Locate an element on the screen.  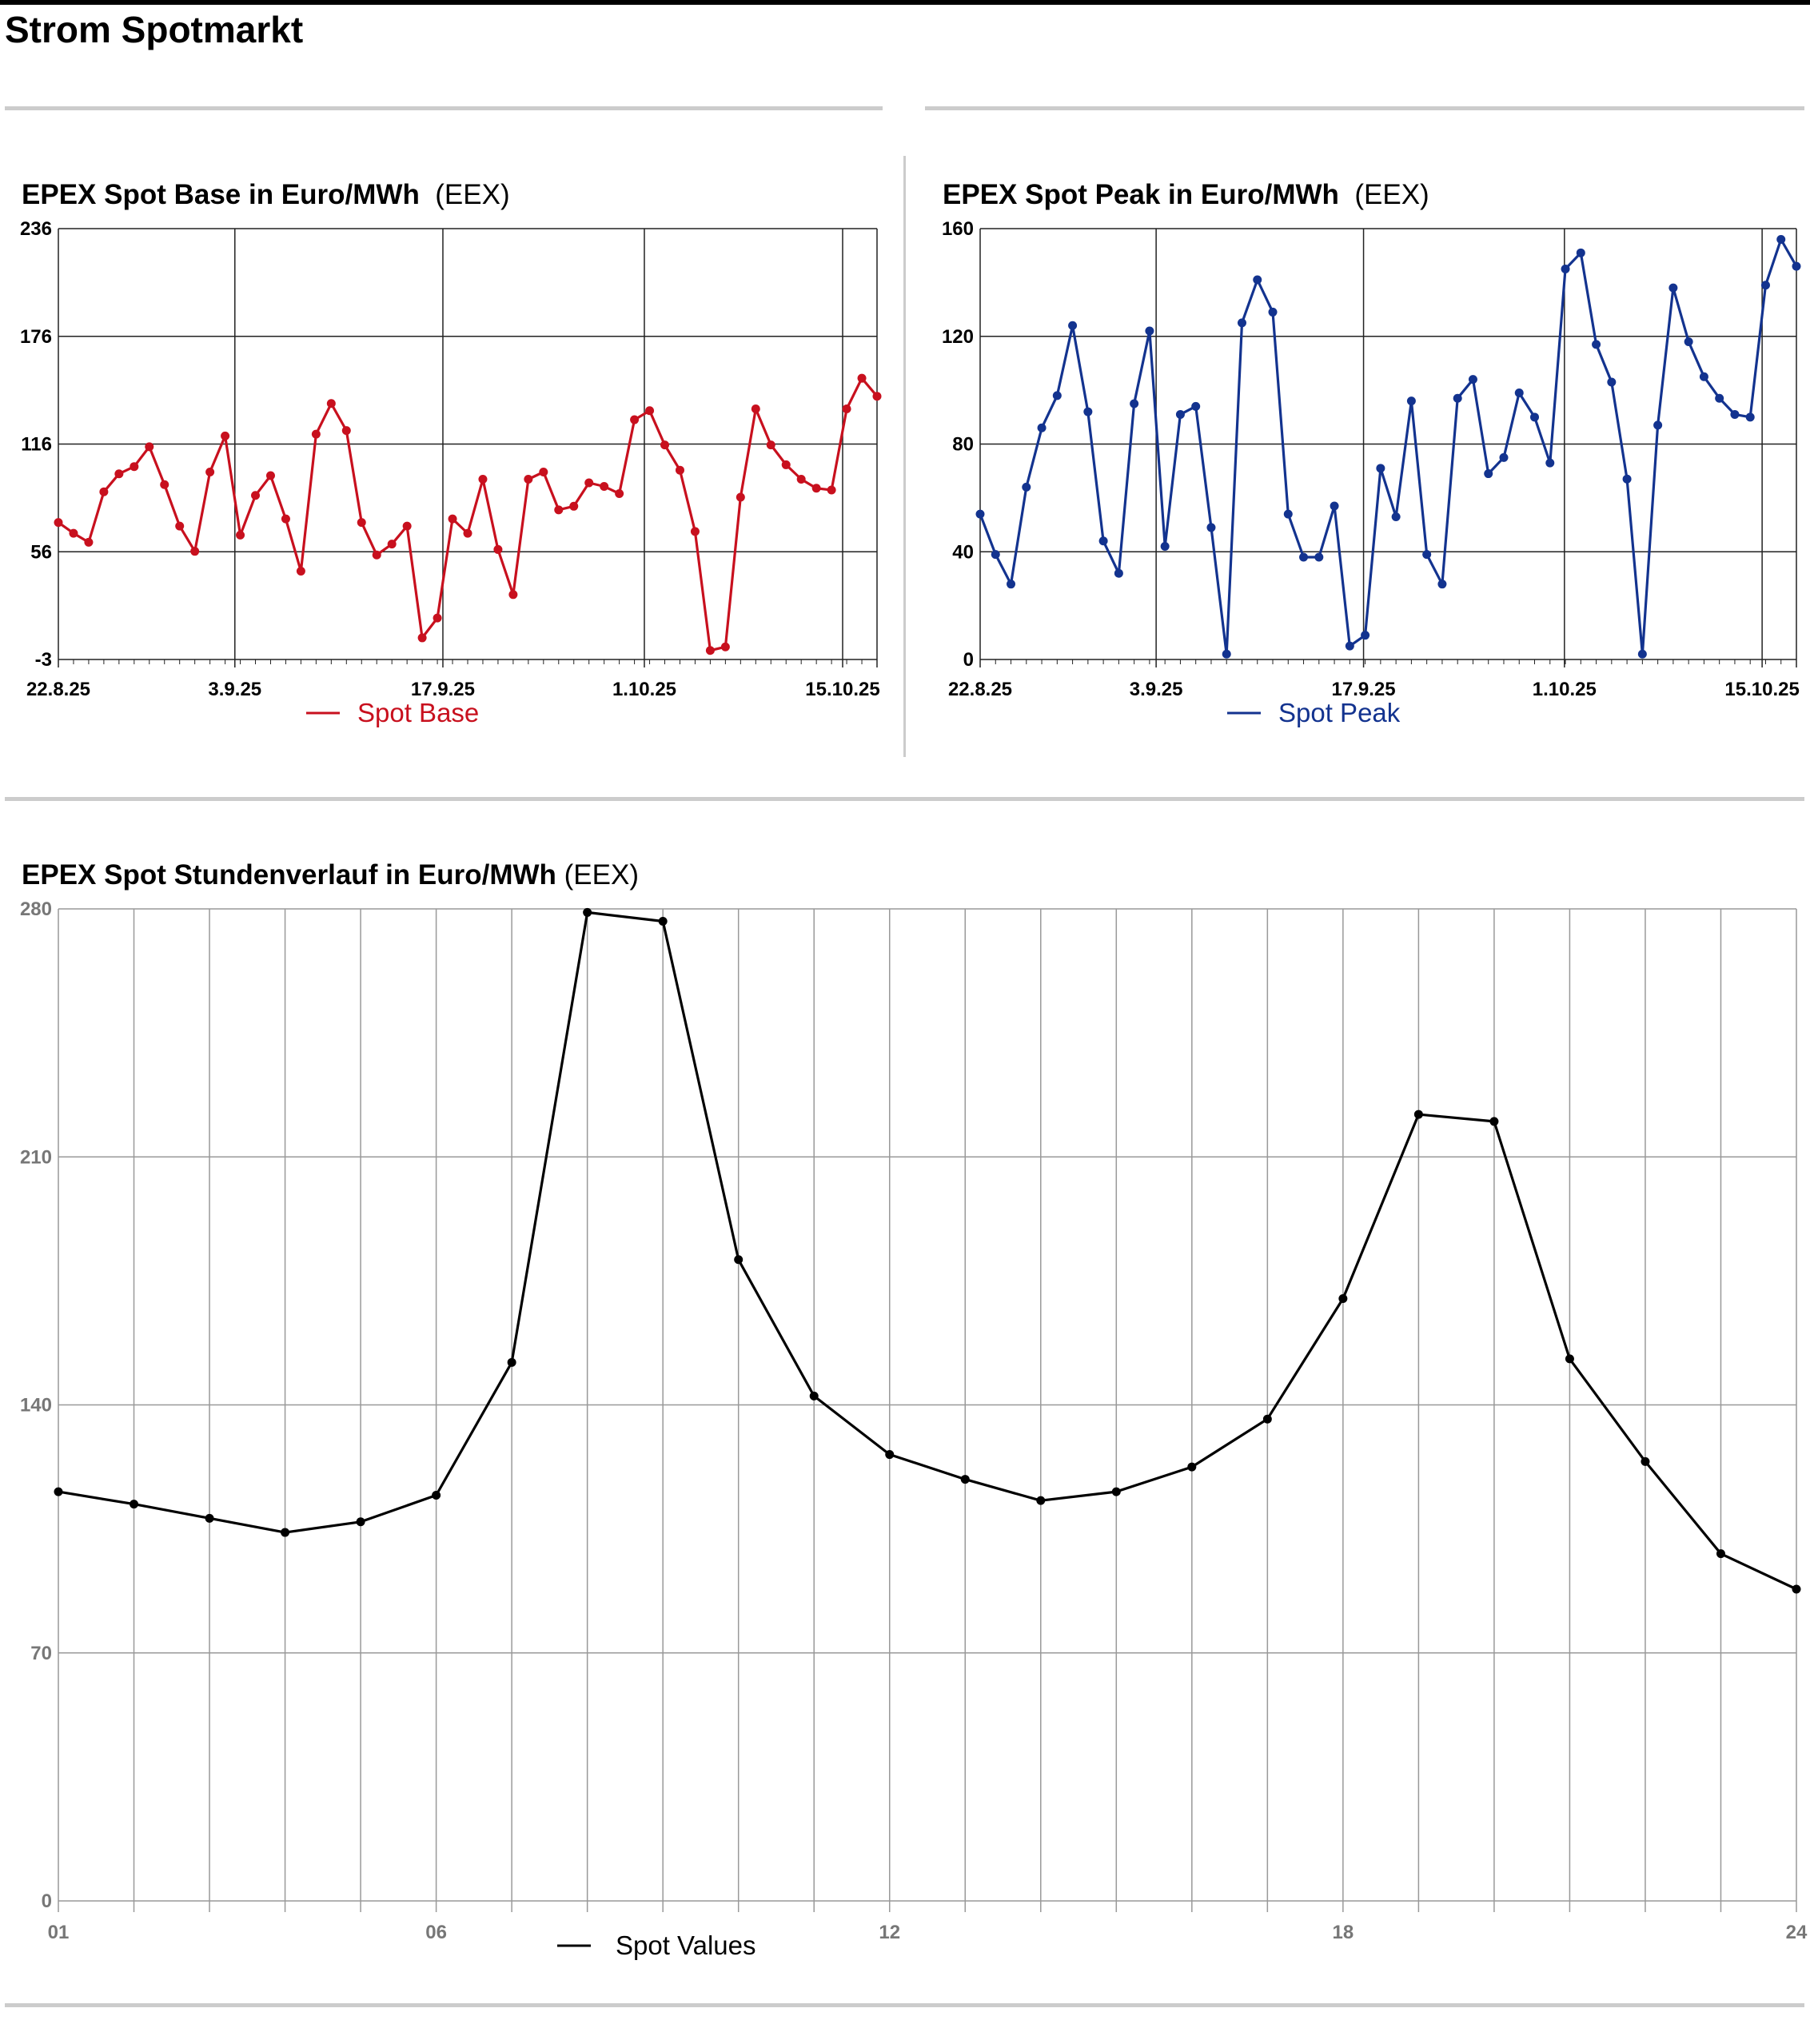
page-title: Strom Spotmarkt is located at coordinates (154, 29).